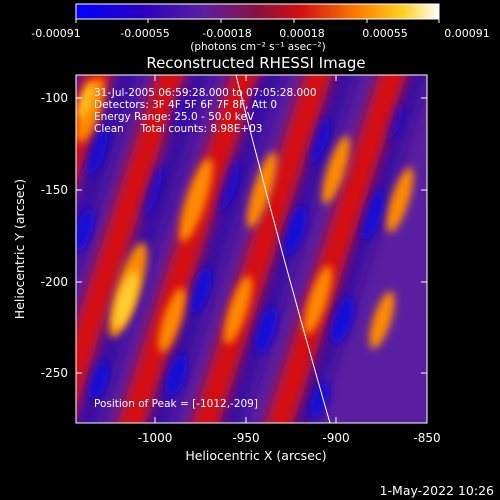  What do you see at coordinates (176, 404) in the screenshot?
I see `peak-position-label: Position of Peak = [-1012,-209]` at bounding box center [176, 404].